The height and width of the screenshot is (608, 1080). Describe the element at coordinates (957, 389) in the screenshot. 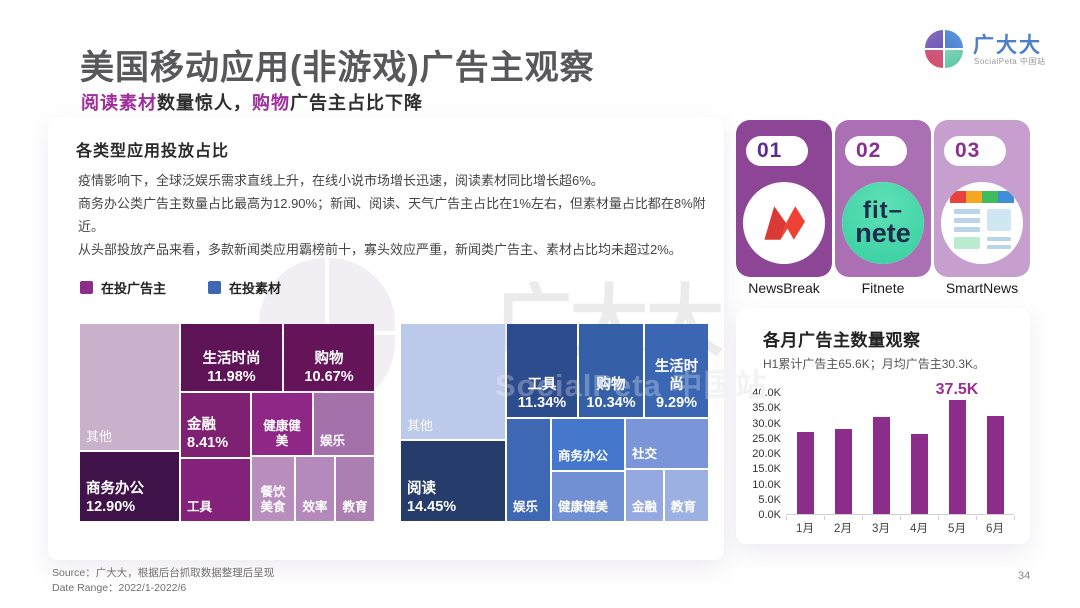

I see `bar-value-label: 37.5K` at that location.